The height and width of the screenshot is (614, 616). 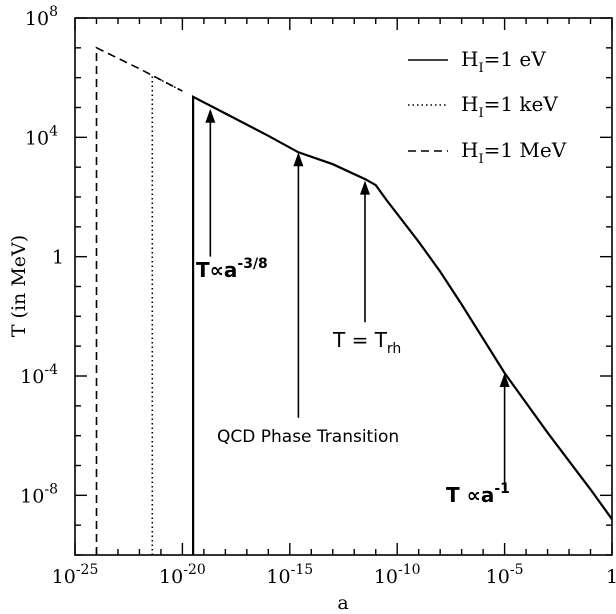 What do you see at coordinates (232, 269) in the screenshot?
I see `annotation-label: T∝a-3/8` at bounding box center [232, 269].